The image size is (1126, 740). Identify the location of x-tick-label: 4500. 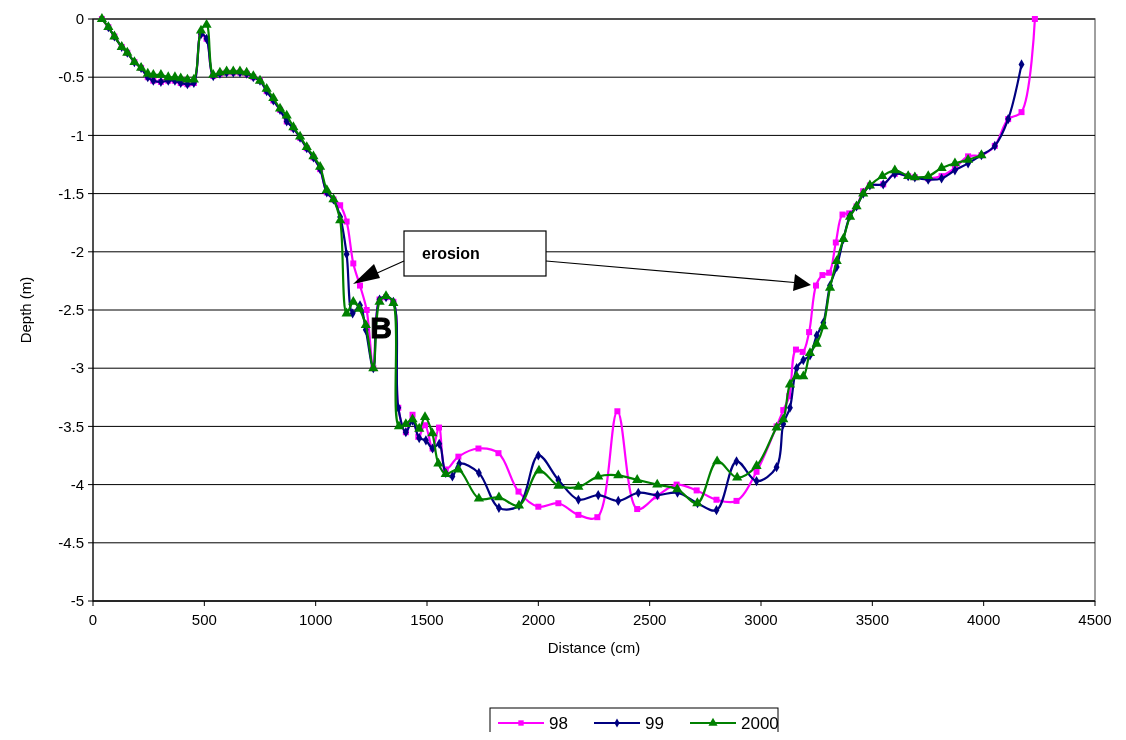
(1095, 619).